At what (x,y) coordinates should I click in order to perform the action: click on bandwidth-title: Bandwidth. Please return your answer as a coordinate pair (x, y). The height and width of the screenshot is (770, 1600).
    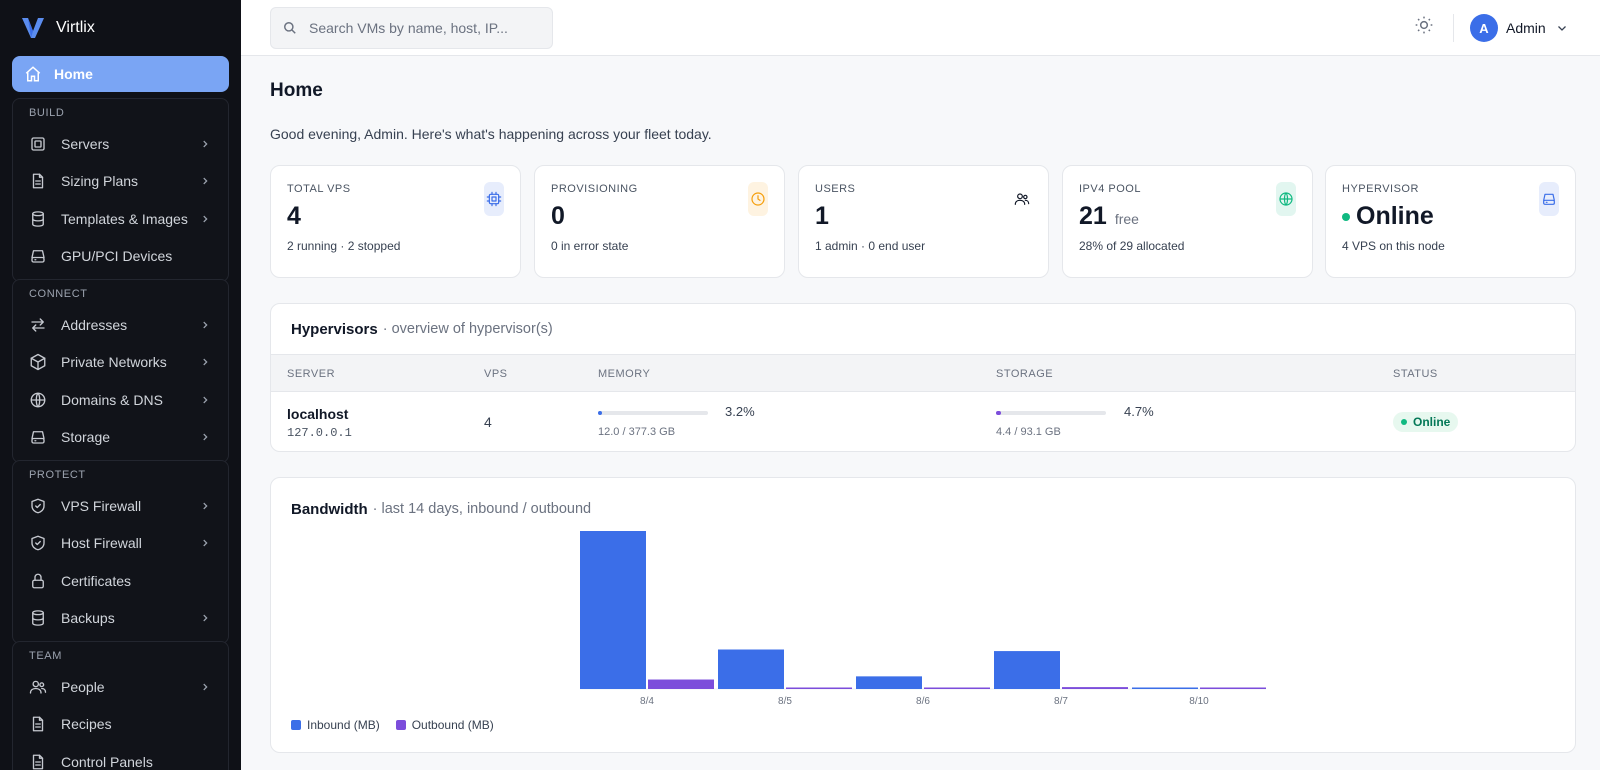
    Looking at the image, I should click on (329, 509).